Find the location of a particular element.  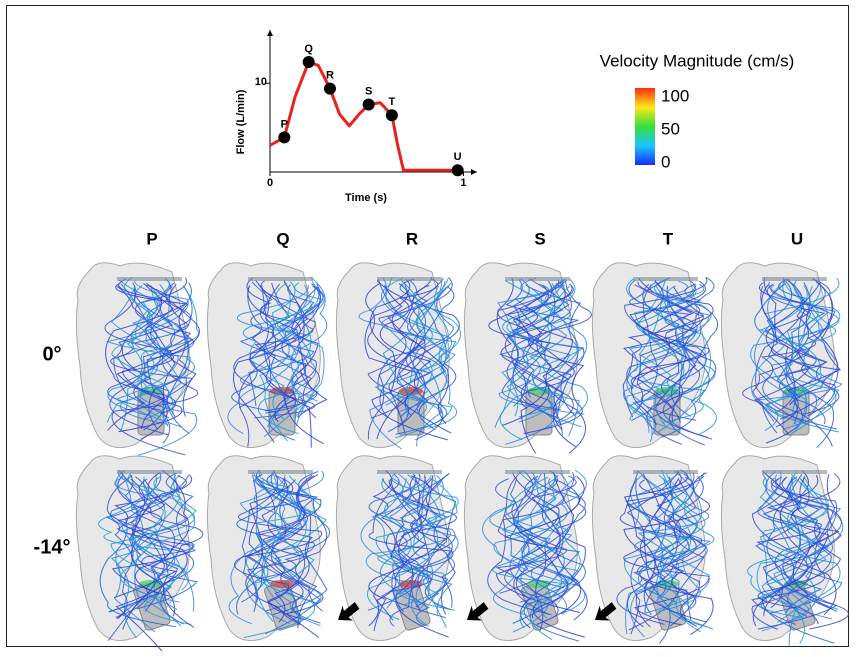

x-tick-label: 1 is located at coordinates (463, 183).